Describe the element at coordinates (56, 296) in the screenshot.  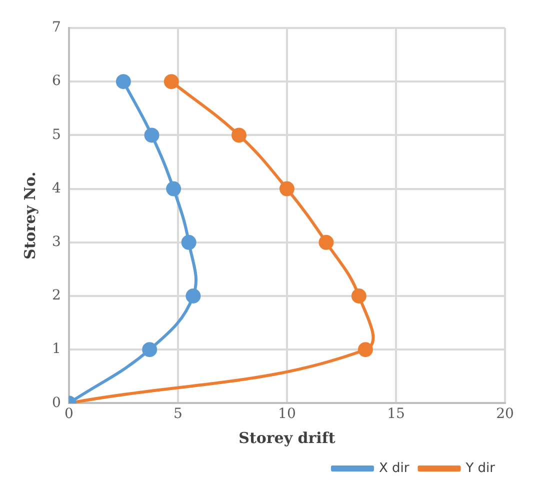
I see `y-tick-label: 2` at that location.